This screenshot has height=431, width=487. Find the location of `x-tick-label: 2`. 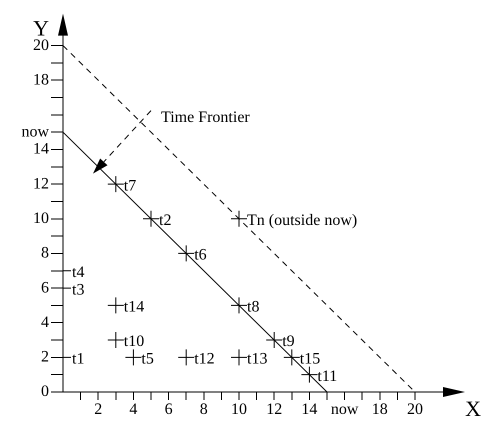

x-tick-label: 2 is located at coordinates (98, 409).